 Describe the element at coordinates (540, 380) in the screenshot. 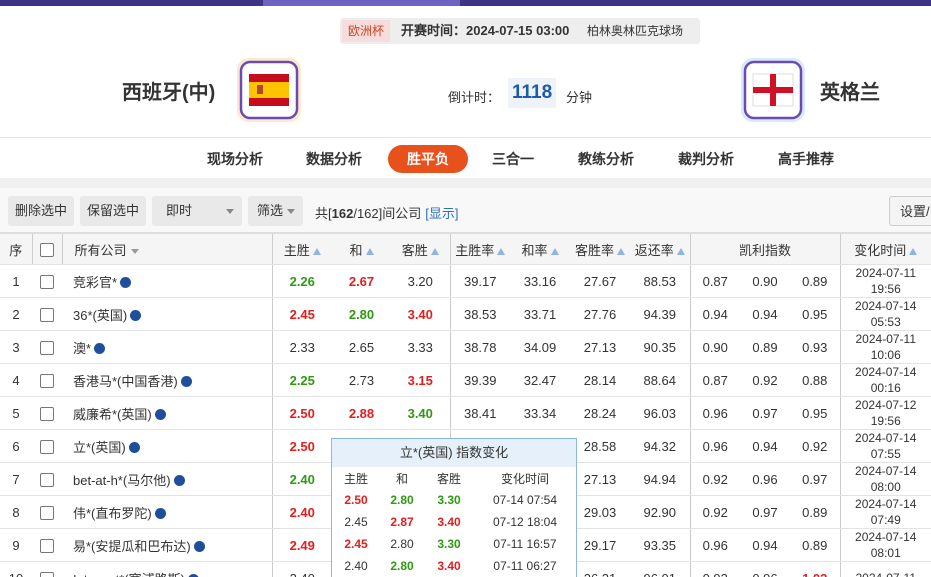

I see `rate-cell: 32.47` at that location.